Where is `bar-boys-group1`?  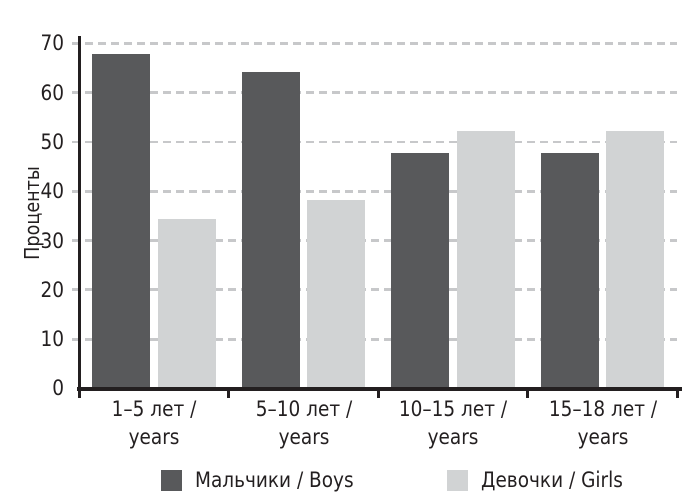
bar-boys-group1 is located at coordinates (121, 220).